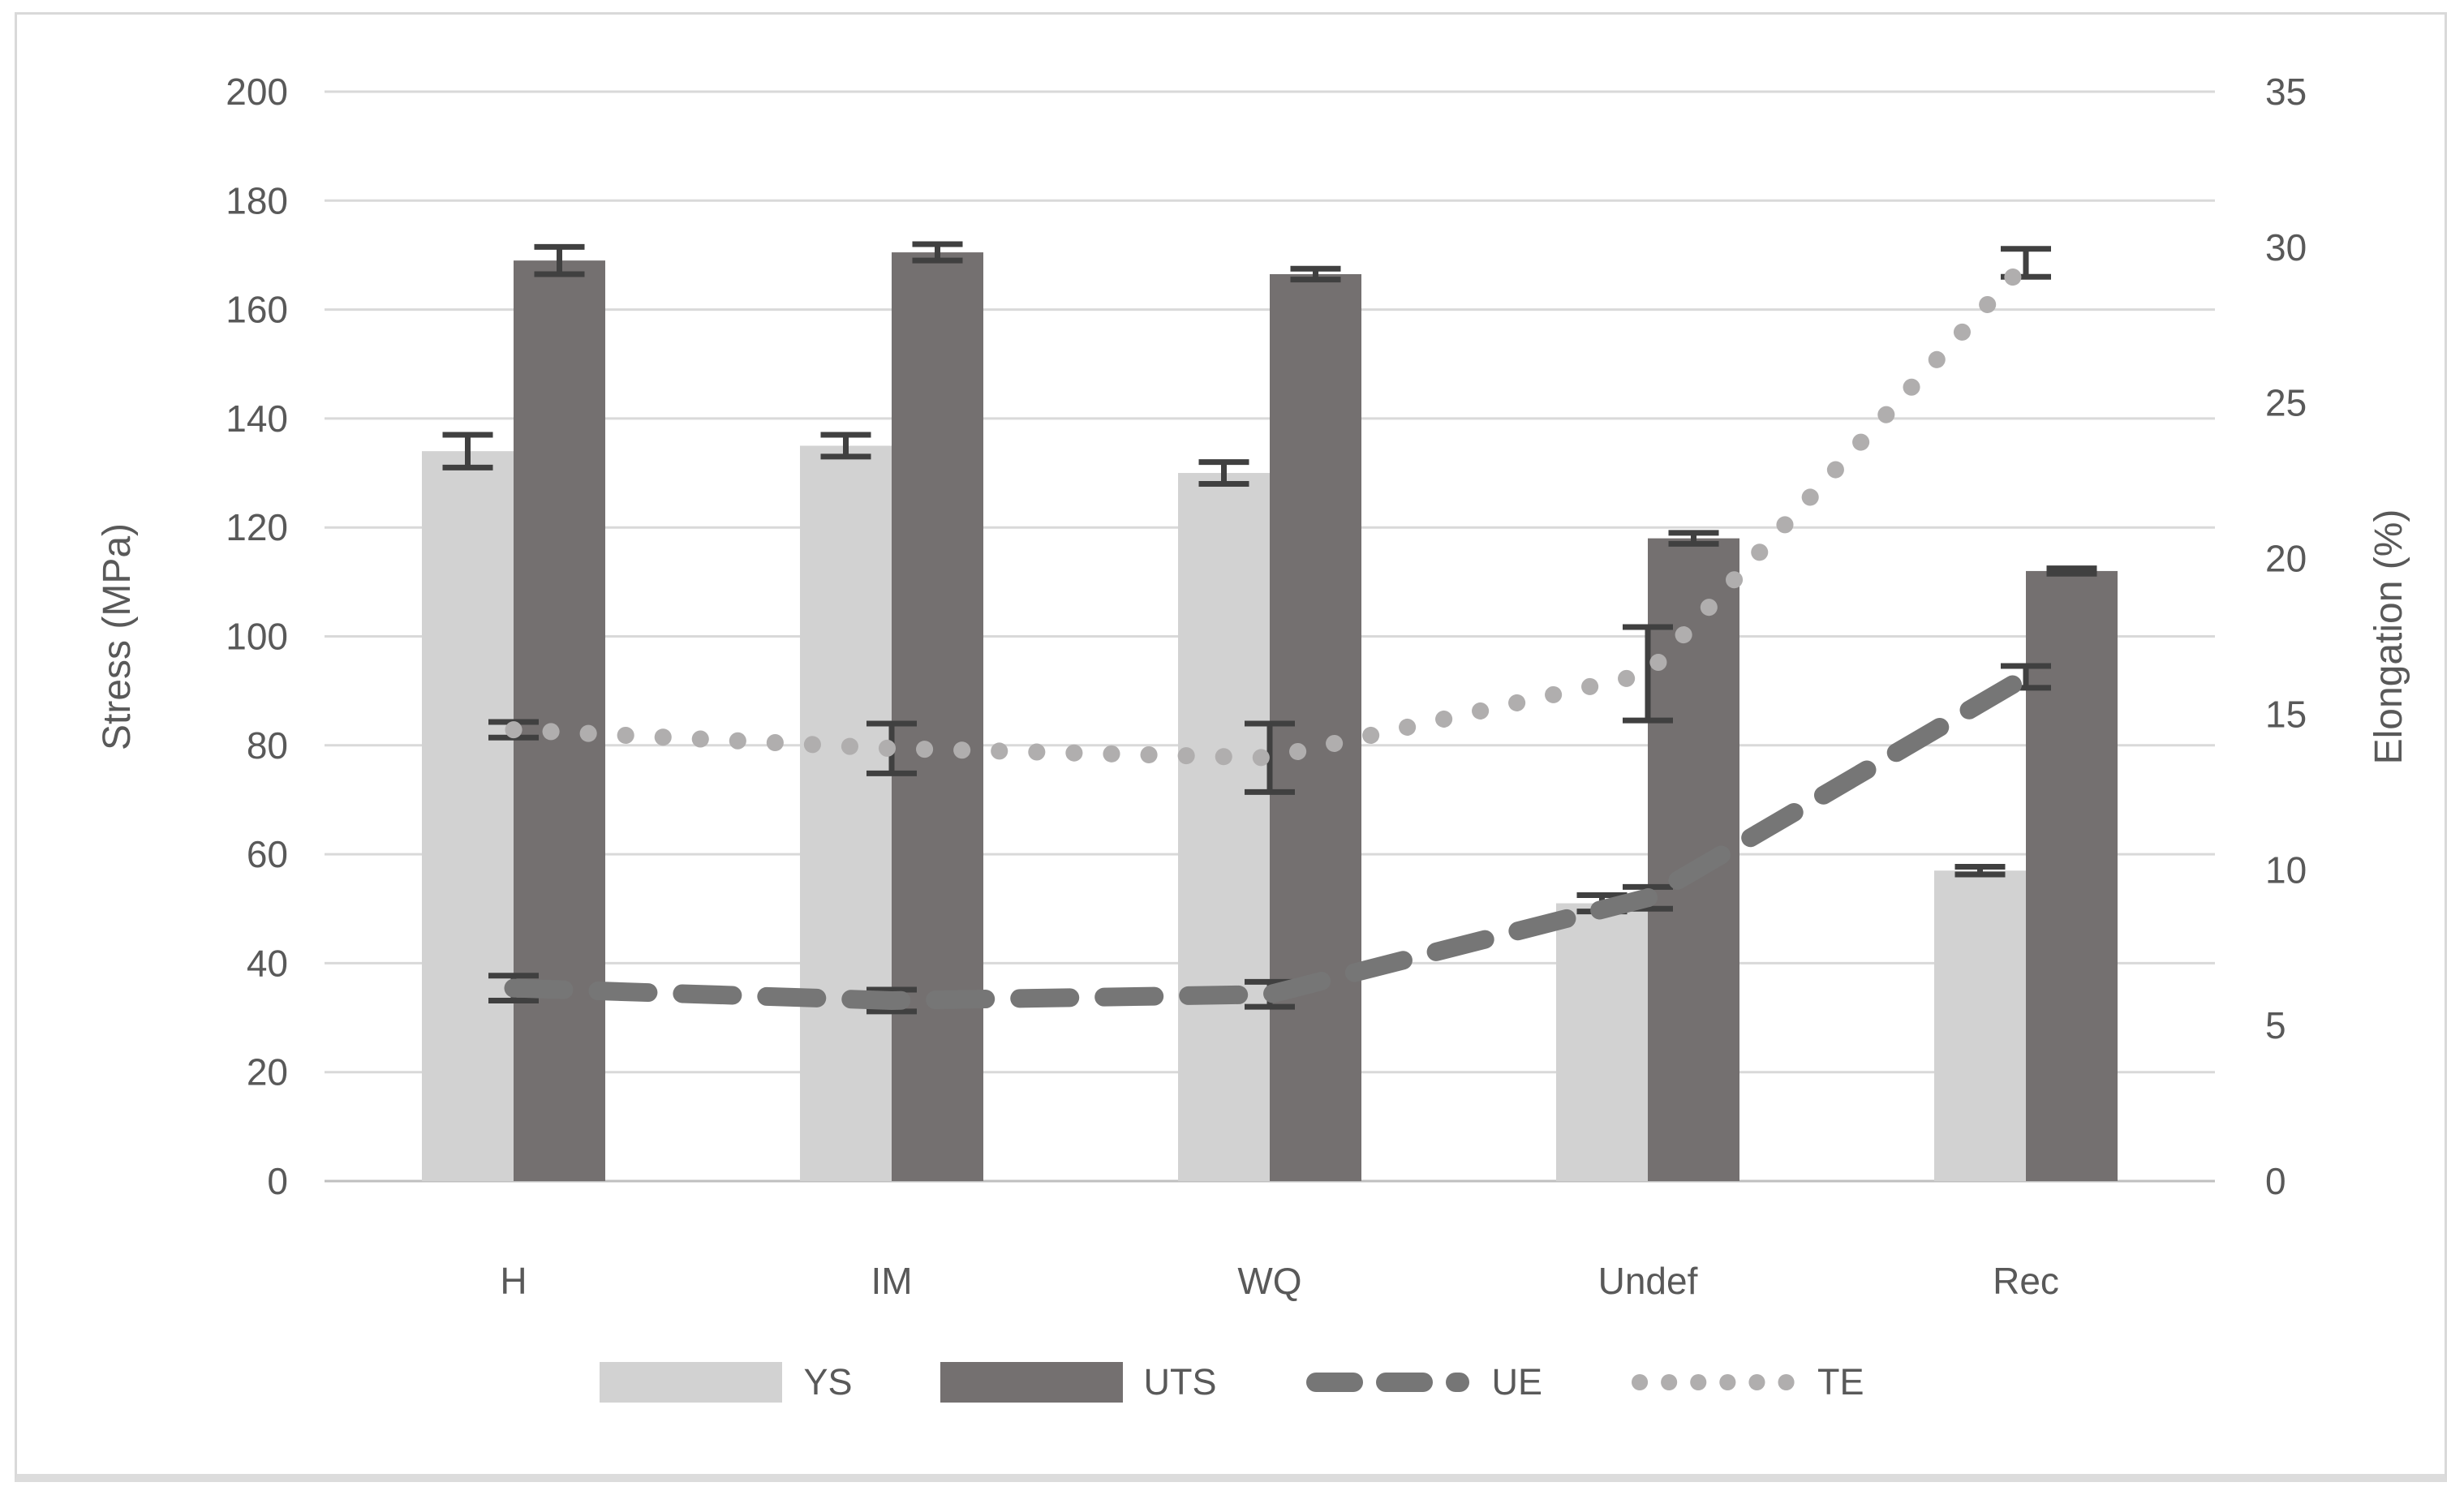 The width and height of the screenshot is (2464, 1508). I want to click on bar-uts-WQ, so click(1315, 727).